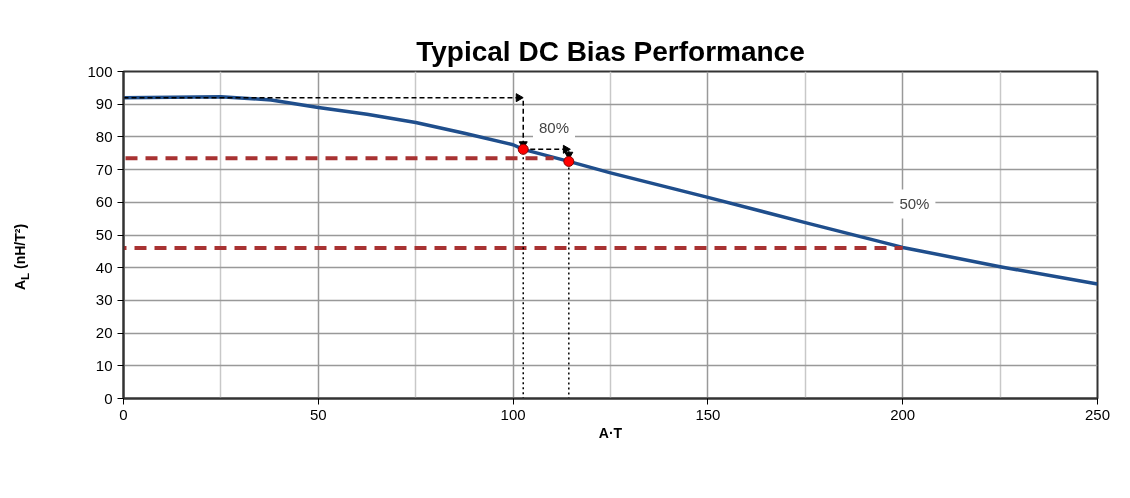 This screenshot has width=1130, height=498. Describe the element at coordinates (903, 414) in the screenshot. I see `x-tick-label: 200` at that location.